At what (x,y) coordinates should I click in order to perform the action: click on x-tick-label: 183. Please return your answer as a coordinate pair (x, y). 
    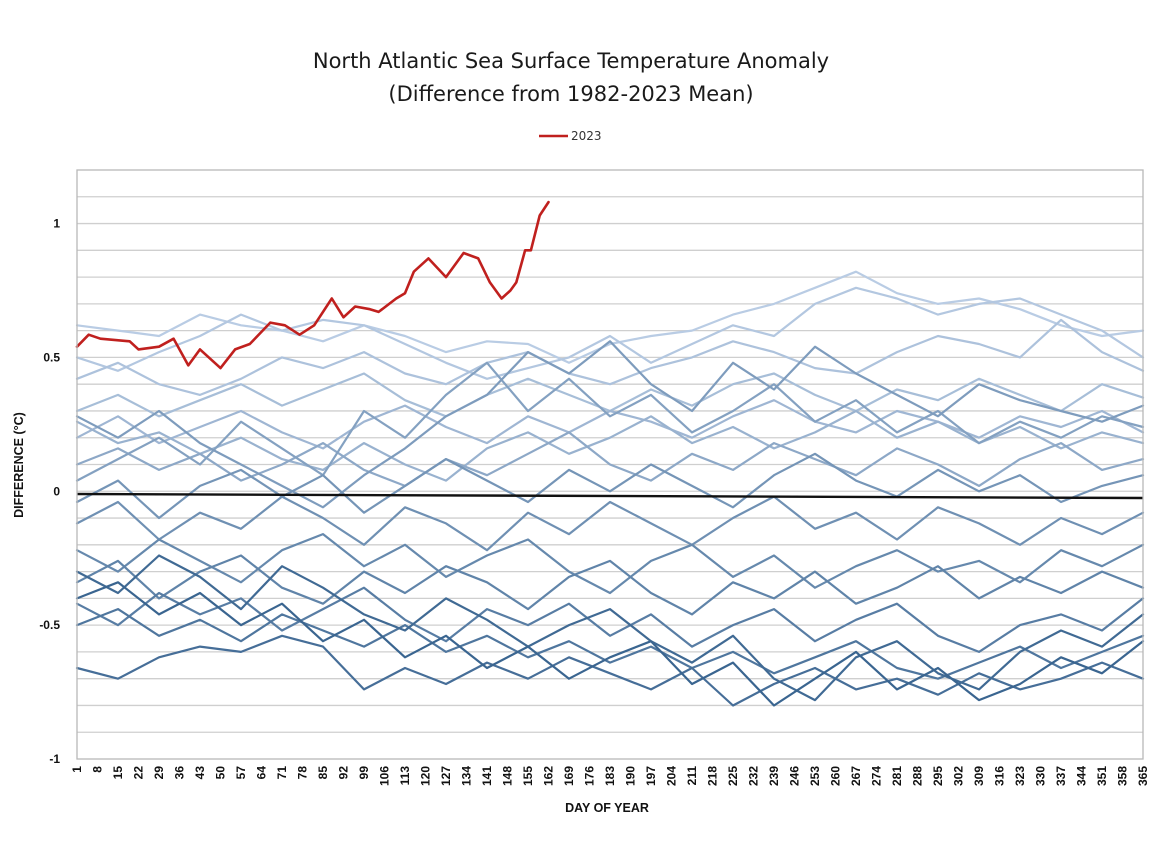
    Looking at the image, I should click on (610, 776).